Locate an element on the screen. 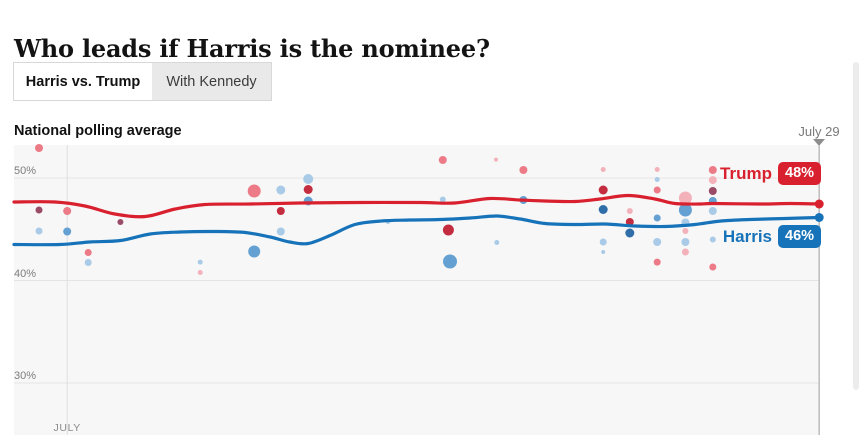 The width and height of the screenshot is (860, 445). harris-value-badge: 46% is located at coordinates (800, 236).